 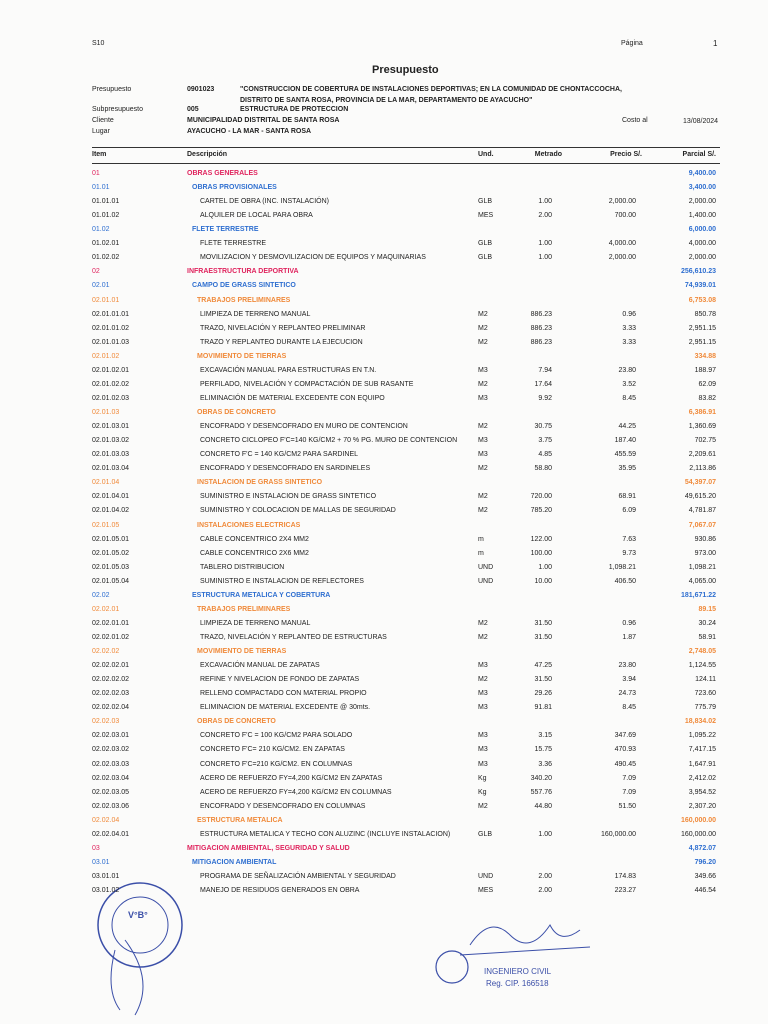 What do you see at coordinates (106, 876) in the screenshot?
I see `item-code: 03.01.01` at bounding box center [106, 876].